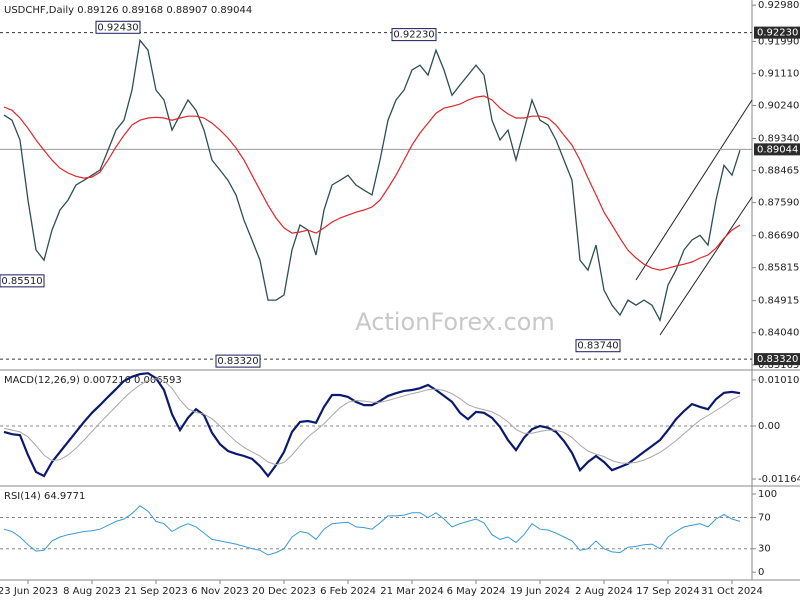 Image resolution: width=800 pixels, height=600 pixels. I want to click on y-tick-label: 0.84915, so click(778, 301).